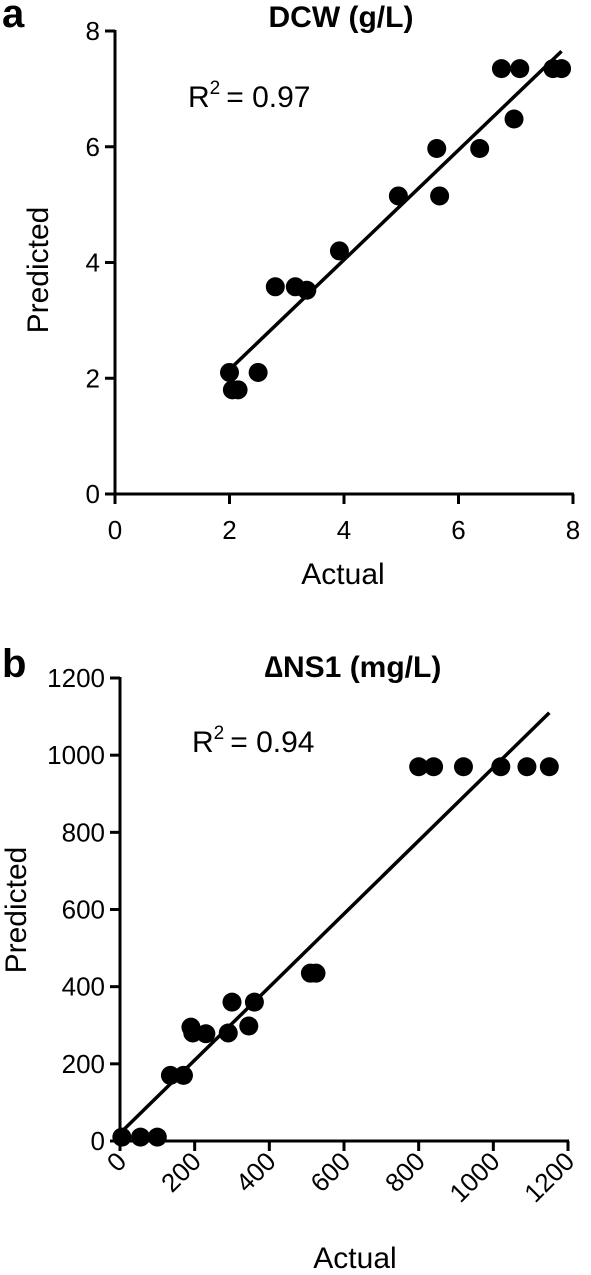  I want to click on panel-b-y-tick-label: 1000, so click(76, 755).